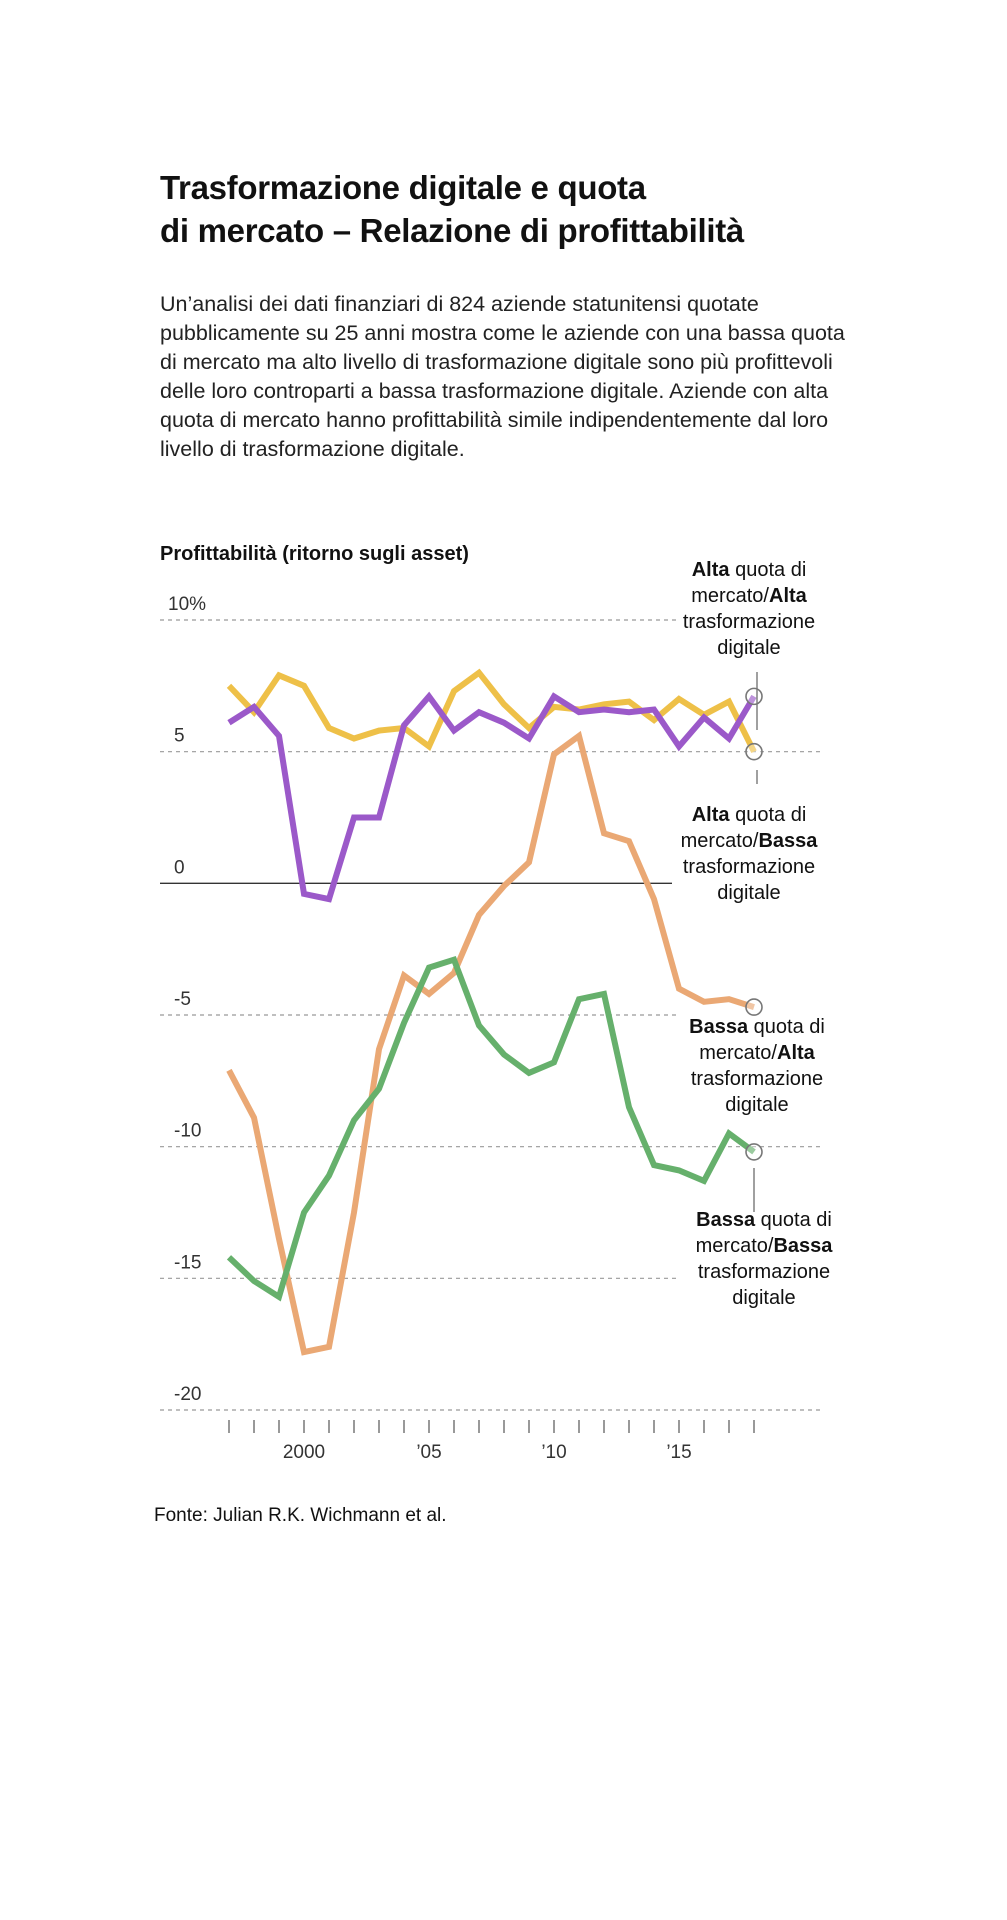 This screenshot has width=1007, height=1920. Describe the element at coordinates (187, 604) in the screenshot. I see `y-tick-label: 10%` at that location.